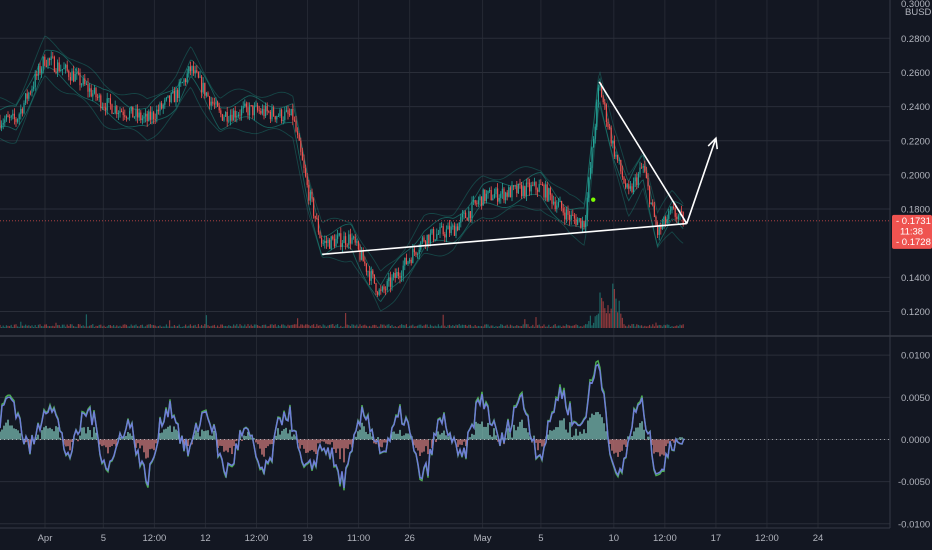 The width and height of the screenshot is (932, 550). Describe the element at coordinates (912, 231) in the screenshot. I see `last-price-tag` at that location.